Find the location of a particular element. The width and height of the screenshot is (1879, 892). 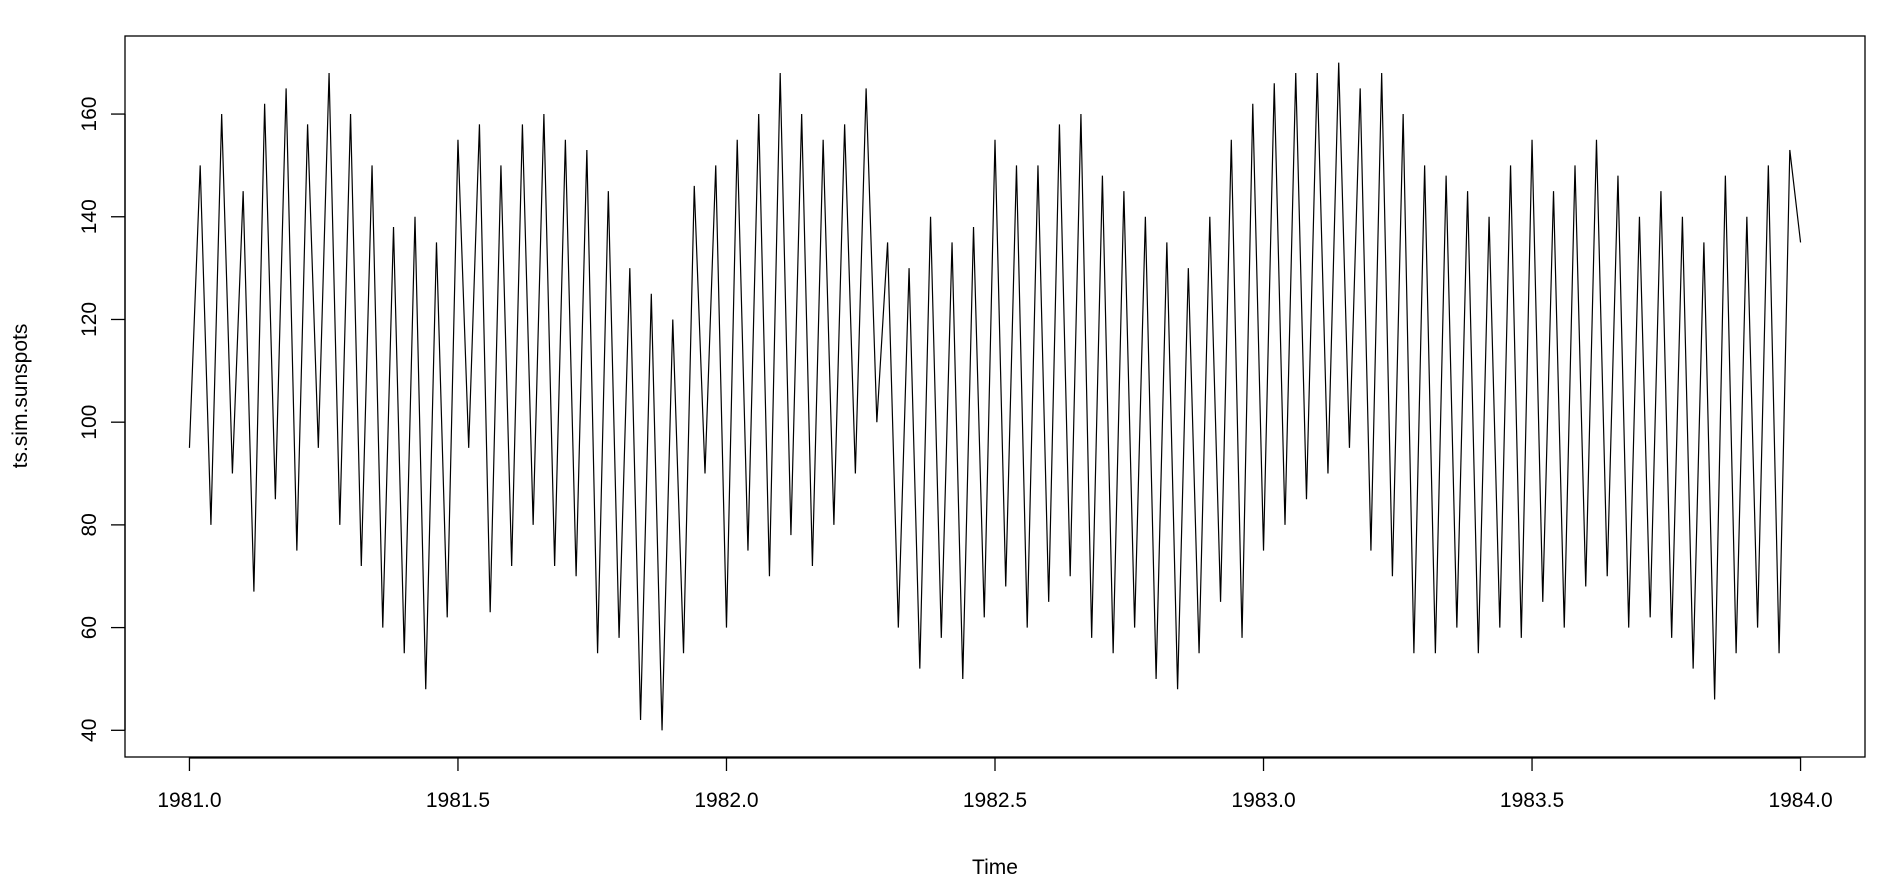

x-tick-label: 1984.0 is located at coordinates (1800, 800).